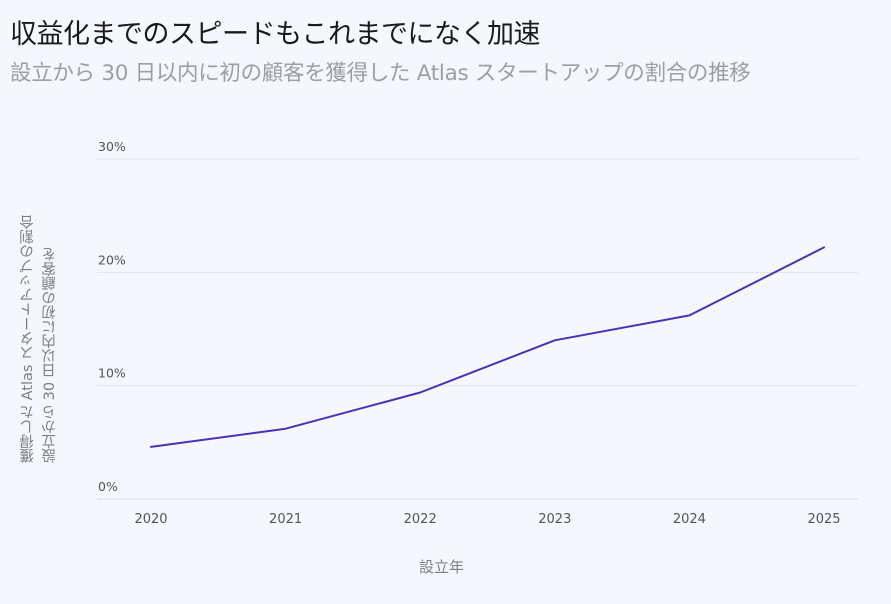  Describe the element at coordinates (50, 354) in the screenshot. I see `y-axis-label-line-1: 設立から 30 日以内に初の顧客を` at that location.